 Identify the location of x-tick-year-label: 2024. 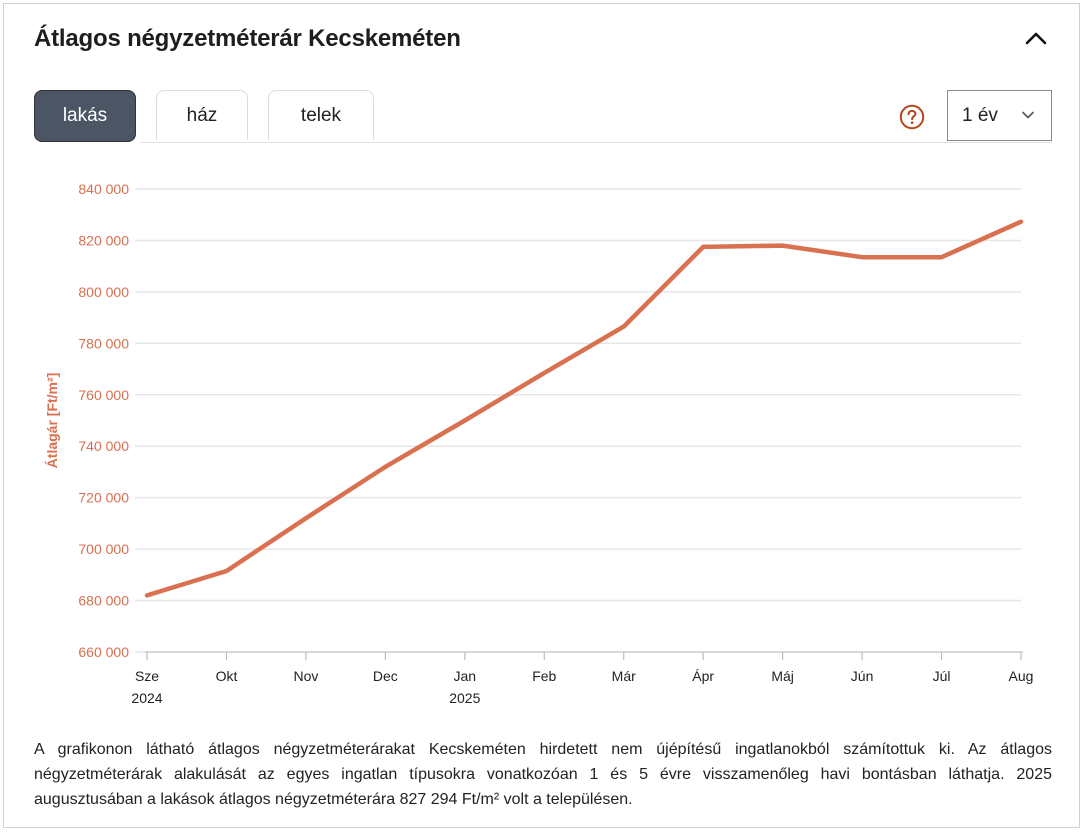
(146, 698).